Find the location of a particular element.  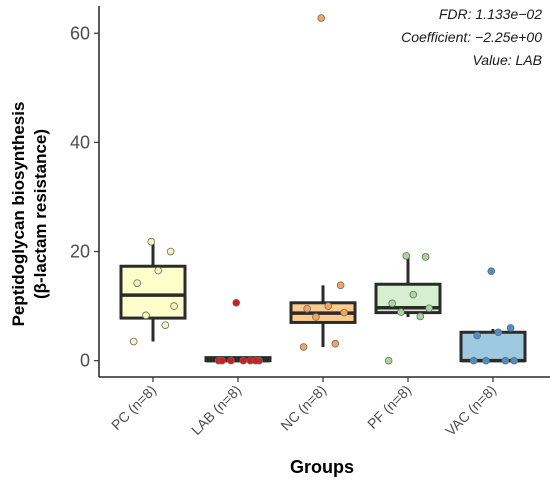

x-tick-label: VAC (n=8) is located at coordinates (470, 410).